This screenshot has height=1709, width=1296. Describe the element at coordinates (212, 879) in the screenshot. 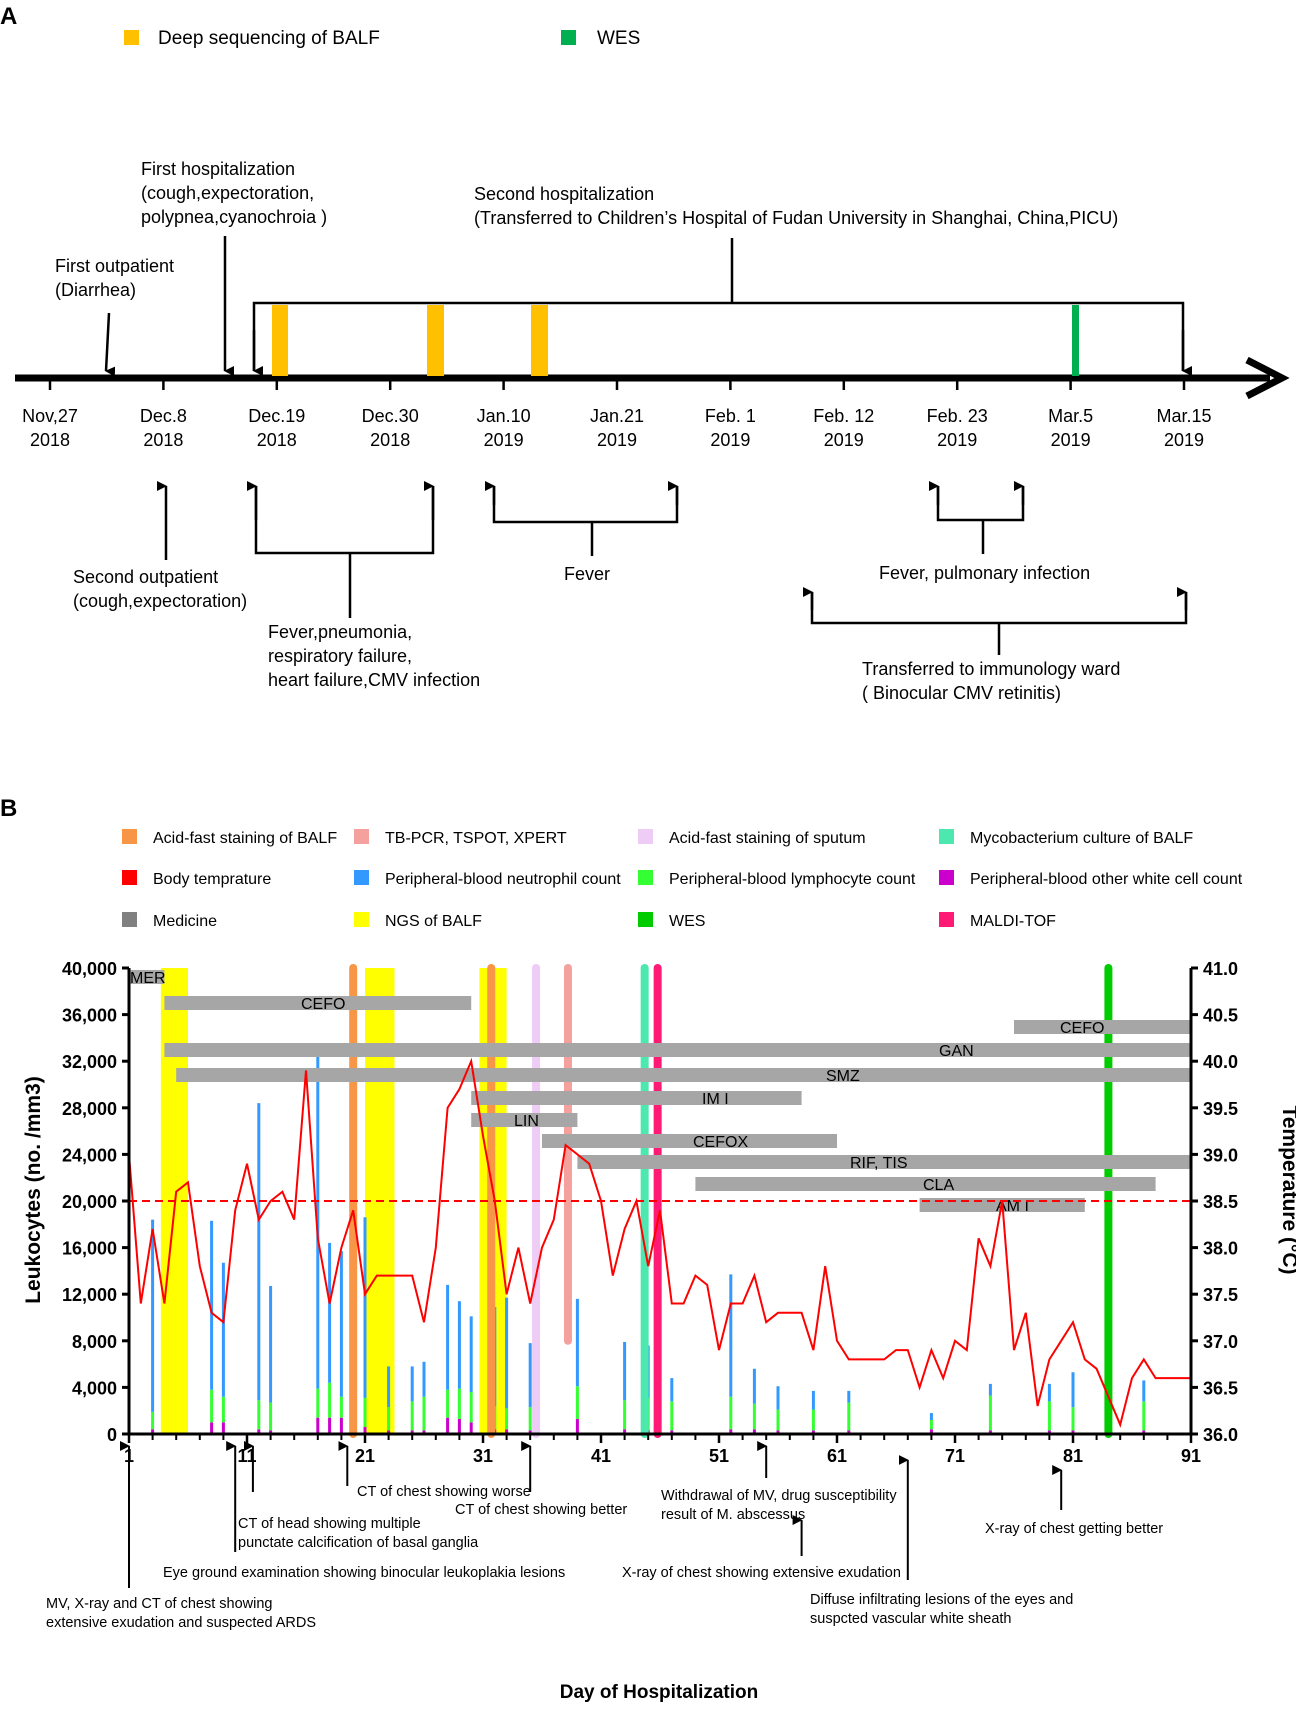

I see `legend-label: Body temprature` at that location.